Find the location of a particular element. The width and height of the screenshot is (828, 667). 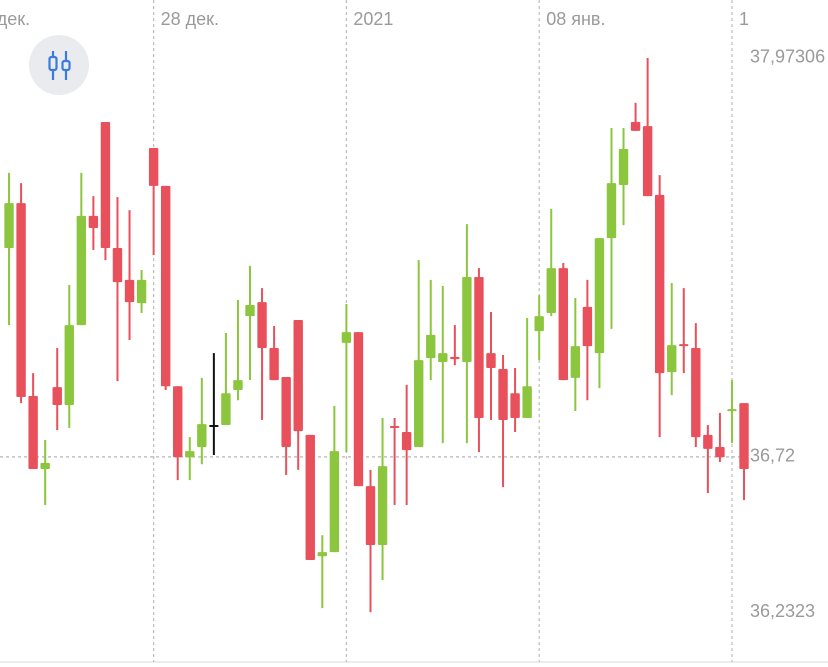

candle-icon is located at coordinates (59, 65).